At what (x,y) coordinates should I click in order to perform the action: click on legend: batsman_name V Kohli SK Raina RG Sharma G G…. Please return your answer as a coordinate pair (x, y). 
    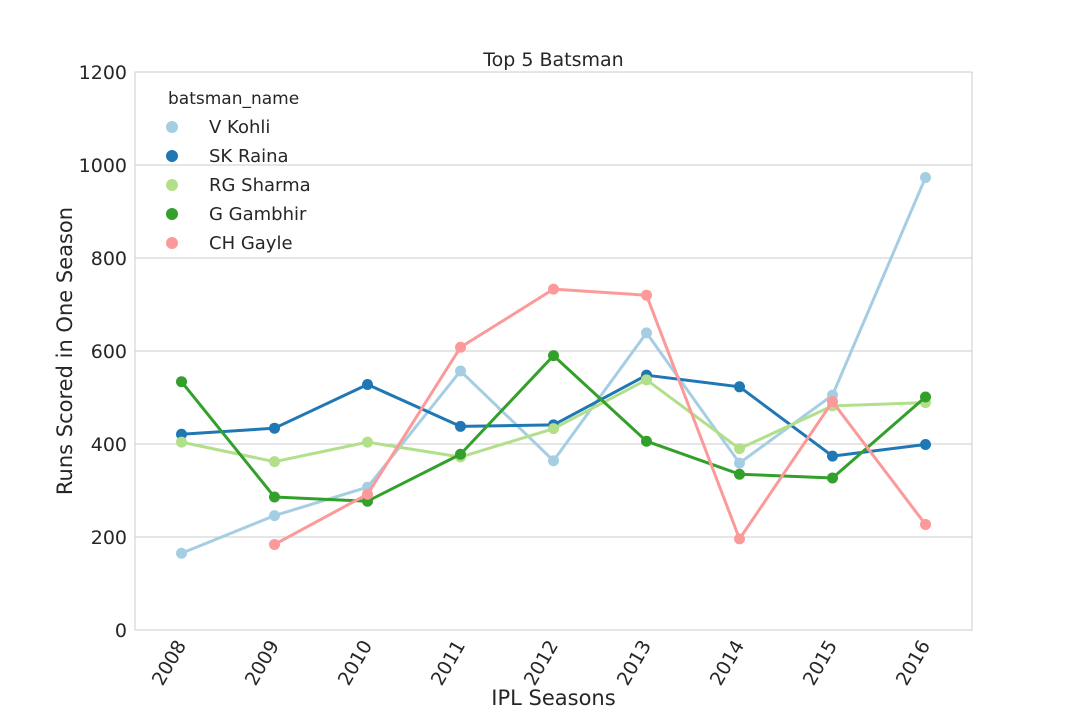
    Looking at the image, I should click on (238, 171).